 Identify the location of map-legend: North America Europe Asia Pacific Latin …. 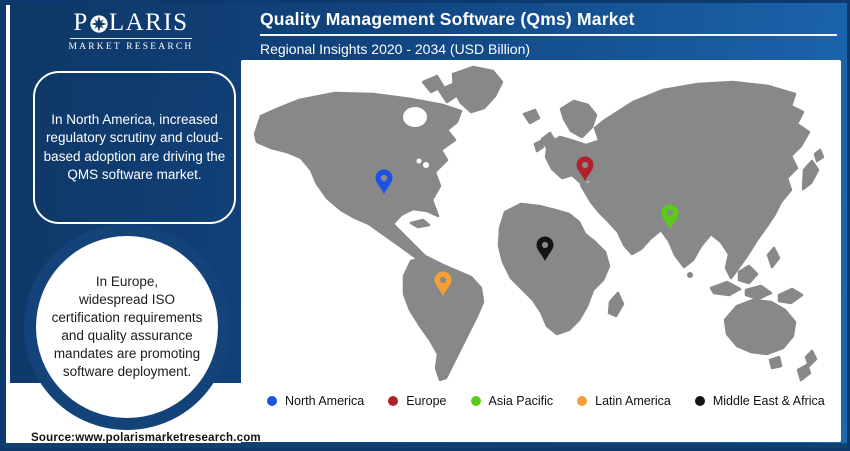
(551, 401).